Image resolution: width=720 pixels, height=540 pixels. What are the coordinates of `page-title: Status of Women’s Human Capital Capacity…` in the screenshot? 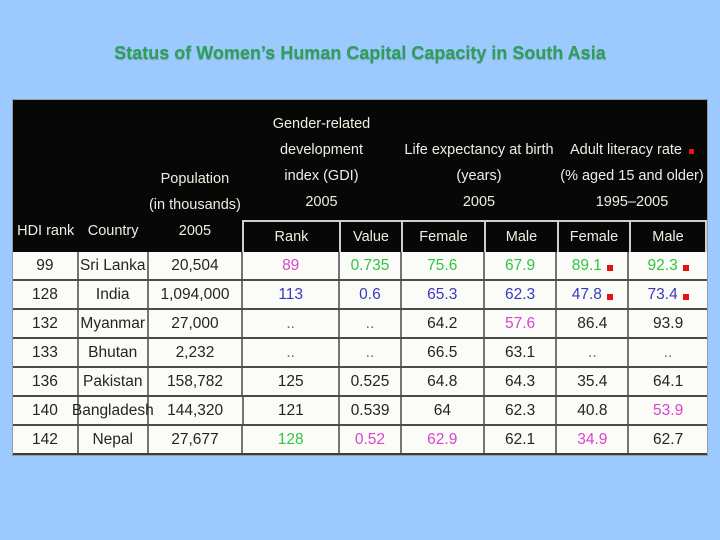 It's located at (360, 53).